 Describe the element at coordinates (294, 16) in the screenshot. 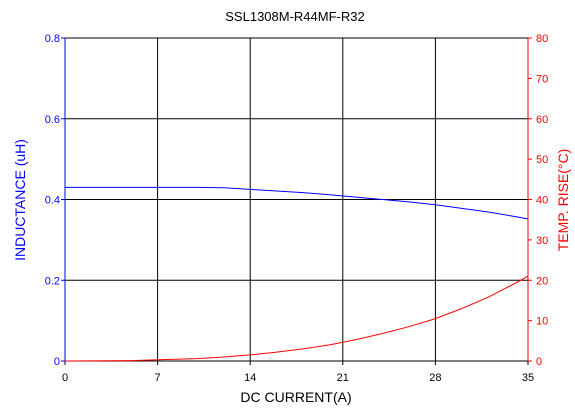

I see `chart-title: SSL1308M-R44MF-R32` at that location.